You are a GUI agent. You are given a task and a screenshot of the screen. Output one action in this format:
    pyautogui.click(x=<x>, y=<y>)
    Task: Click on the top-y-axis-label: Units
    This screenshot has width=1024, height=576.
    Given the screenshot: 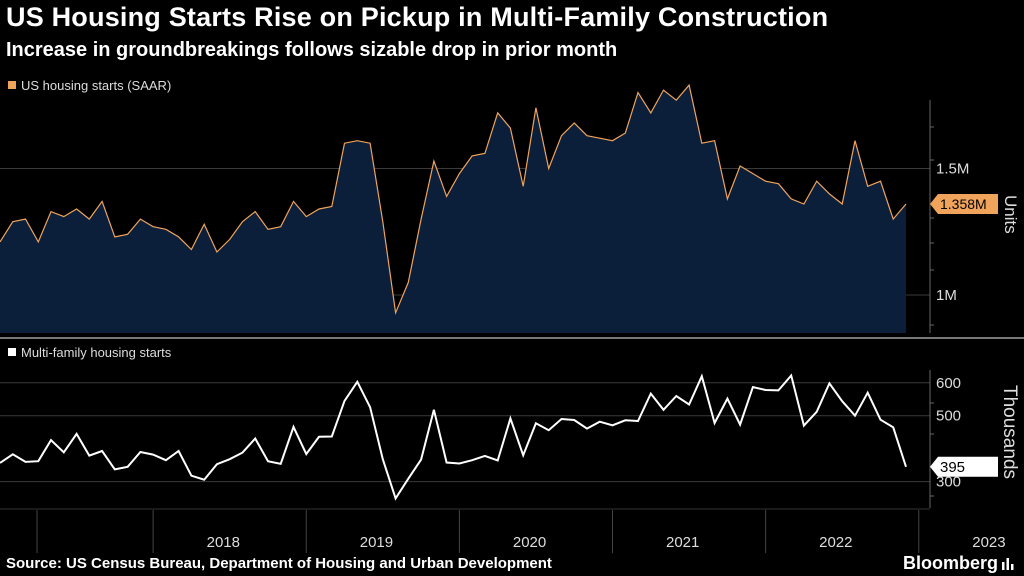 What is the action you would take?
    pyautogui.click(x=1010, y=214)
    